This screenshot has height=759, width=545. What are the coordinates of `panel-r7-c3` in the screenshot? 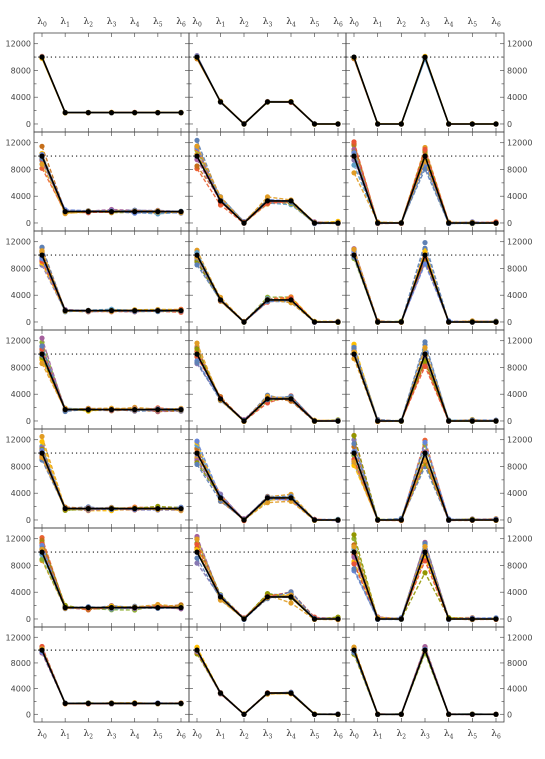 It's located at (425, 674).